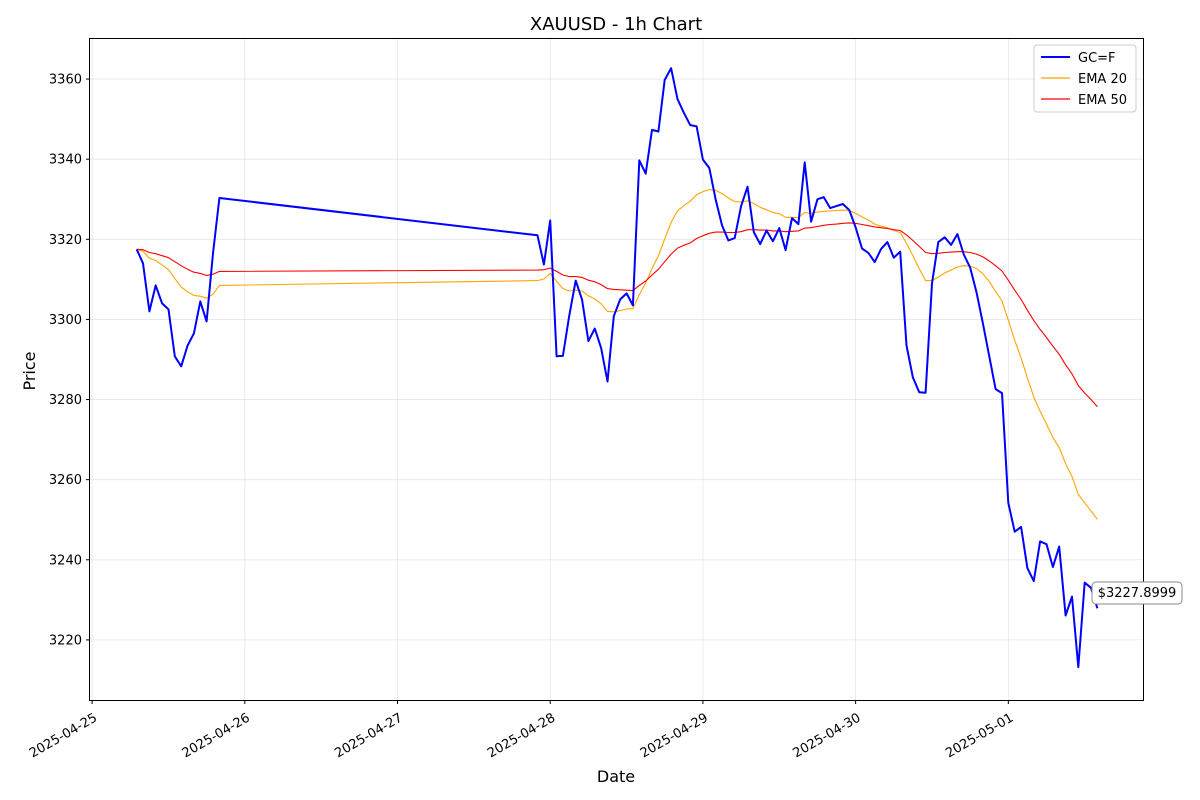 This screenshot has width=1200, height=800. Describe the element at coordinates (1102, 100) in the screenshot. I see `legend-label-ema-50: EMA 50` at that location.